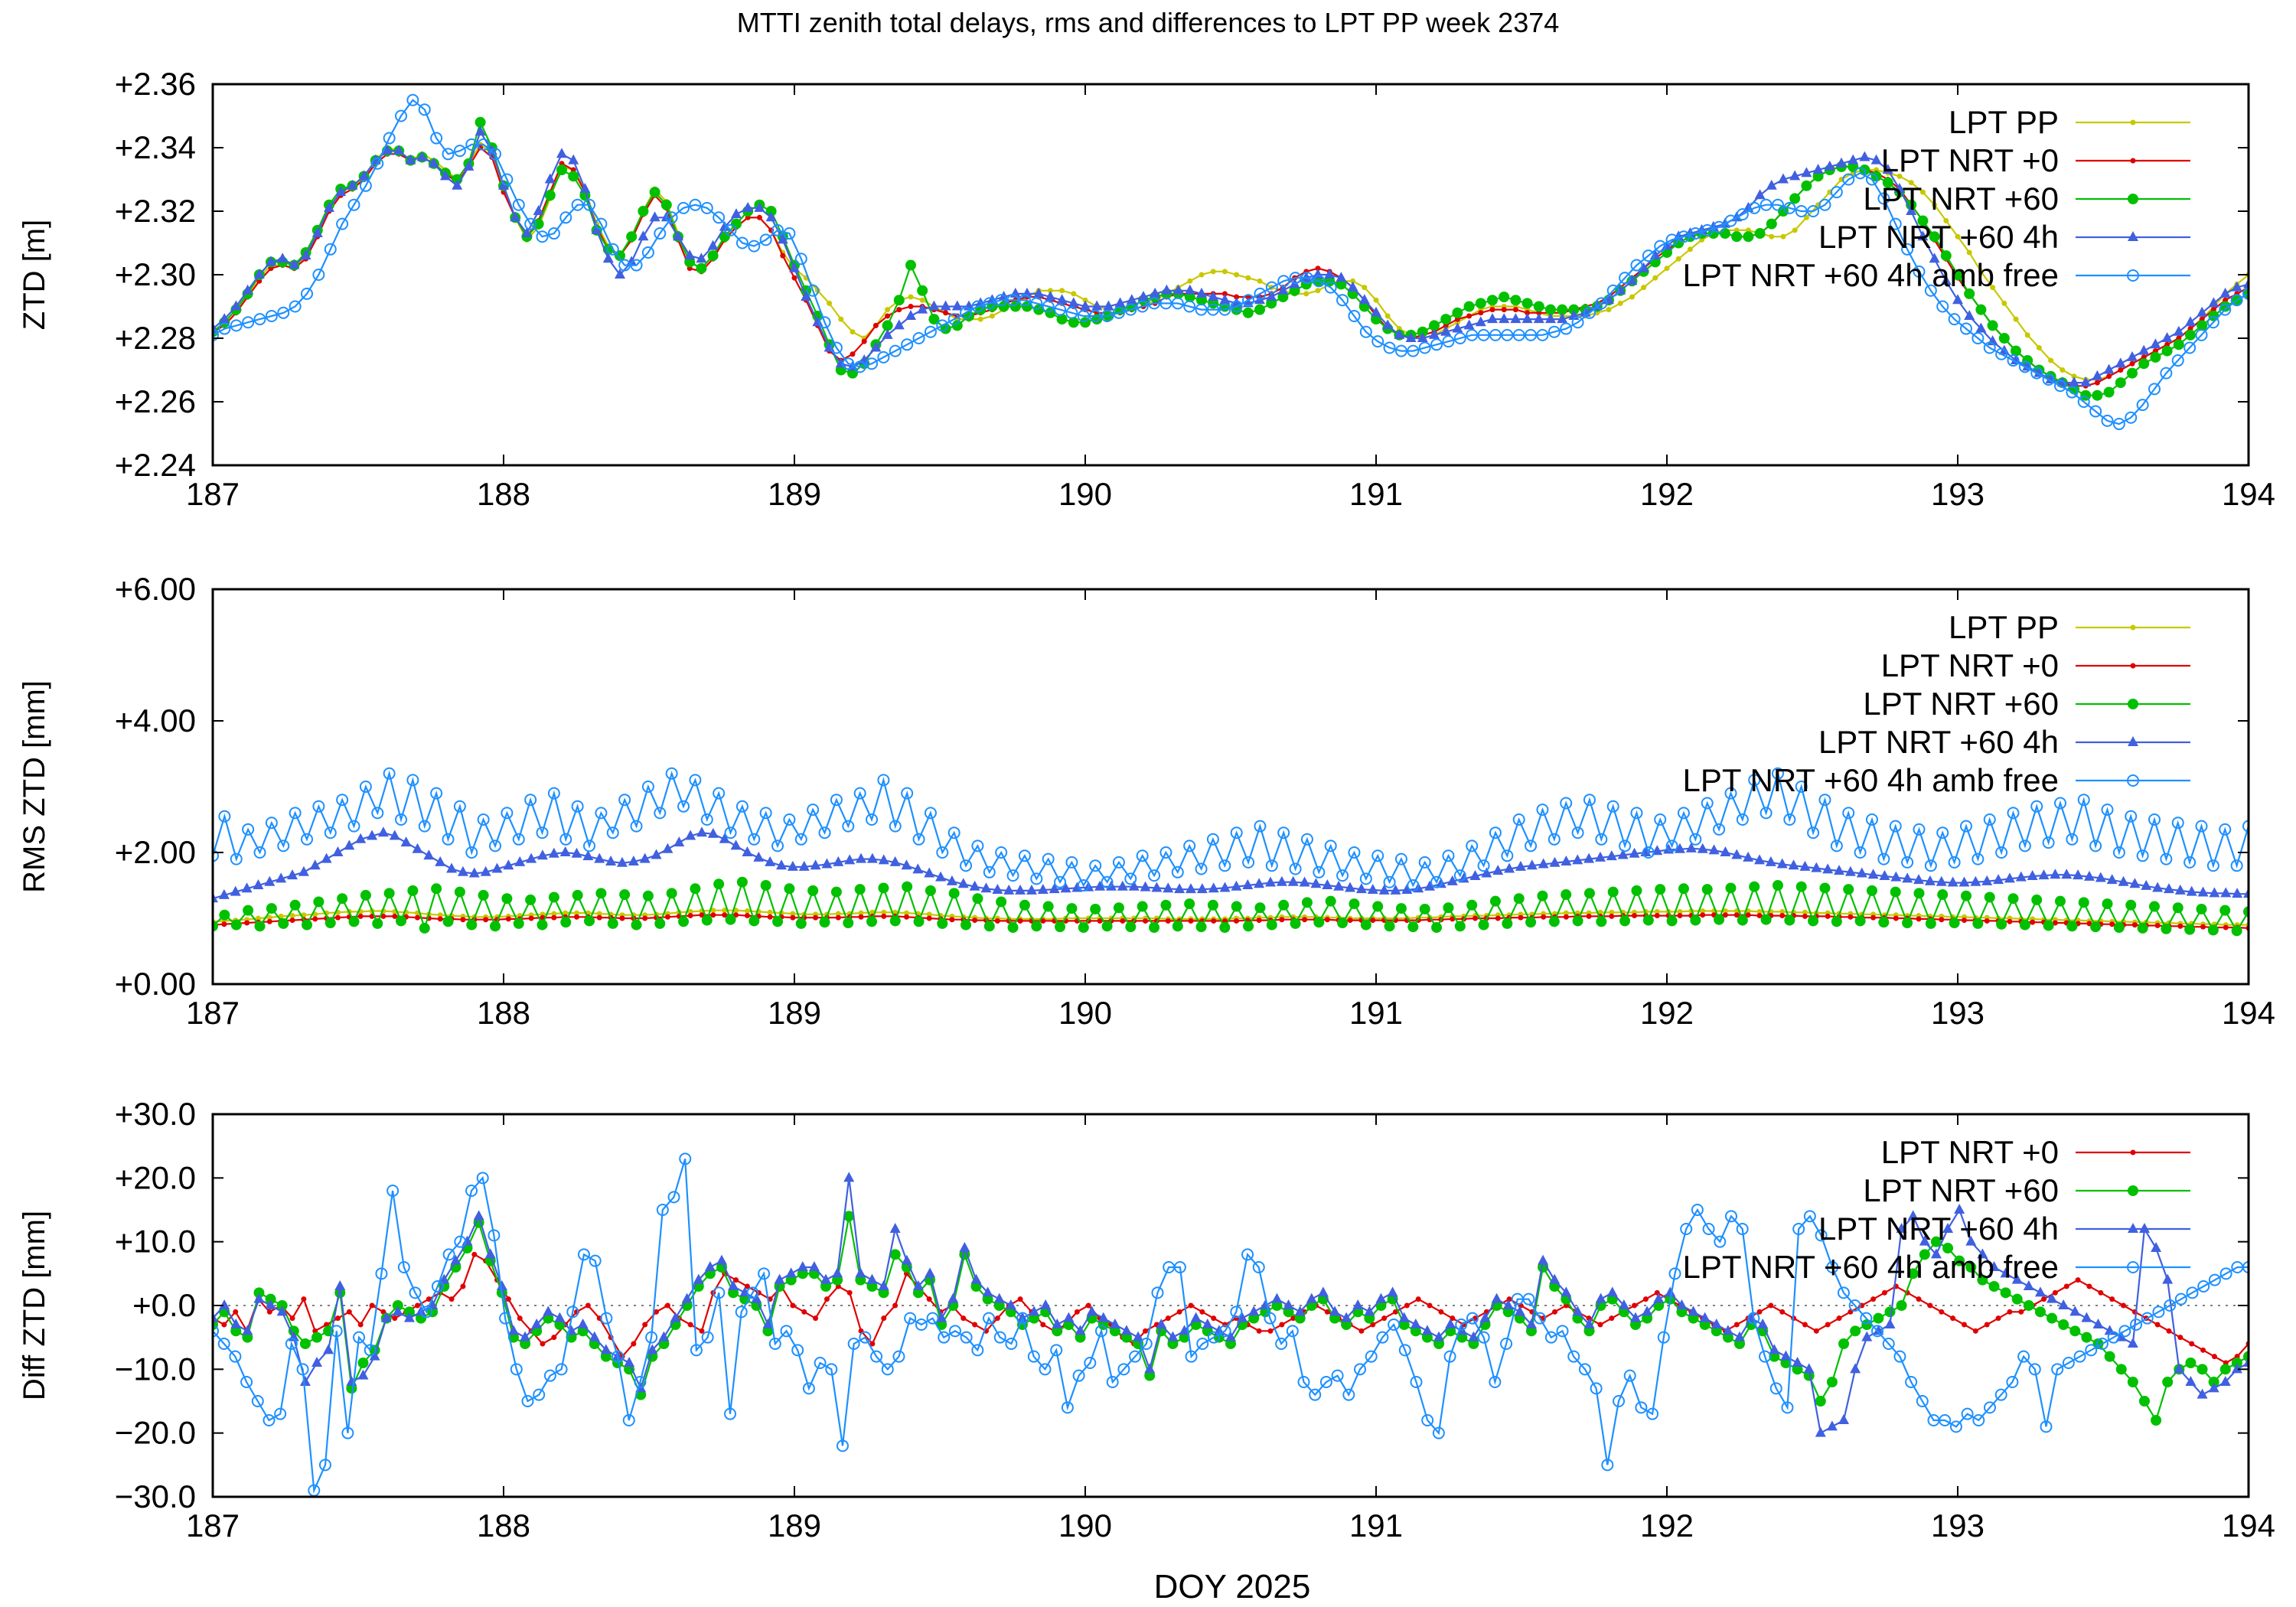 The image size is (2296, 1607). Describe the element at coordinates (2004, 237) in the screenshot. I see `legend-item-lpt-nrt-plus60-4h: LPT NRT +60 4h` at that location.